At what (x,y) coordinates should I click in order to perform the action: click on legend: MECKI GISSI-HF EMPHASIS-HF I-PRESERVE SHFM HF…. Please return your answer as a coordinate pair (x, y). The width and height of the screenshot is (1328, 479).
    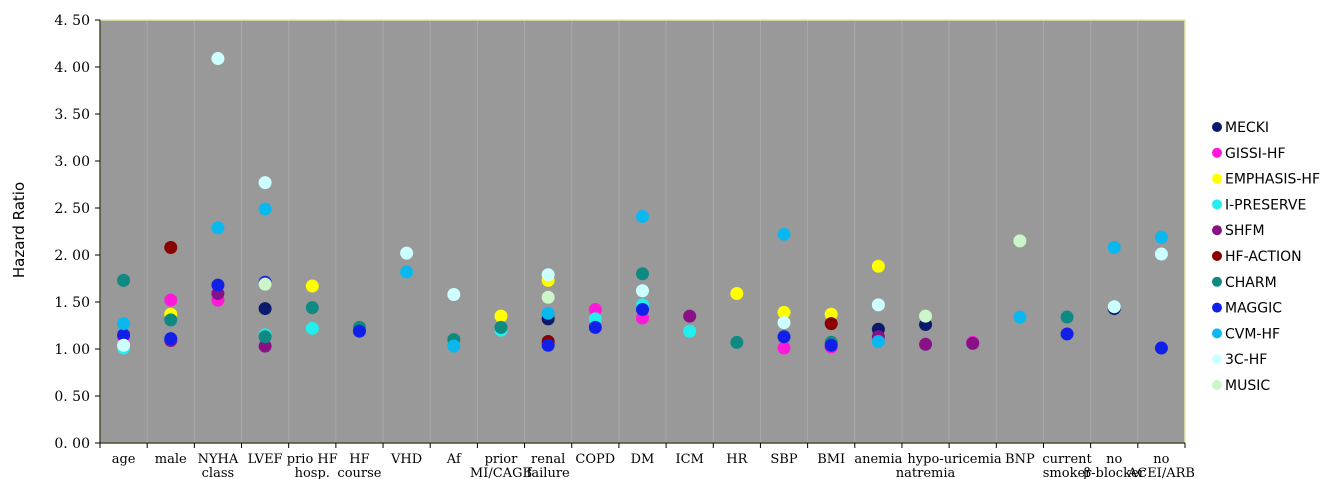
    Looking at the image, I should click on (1266, 257).